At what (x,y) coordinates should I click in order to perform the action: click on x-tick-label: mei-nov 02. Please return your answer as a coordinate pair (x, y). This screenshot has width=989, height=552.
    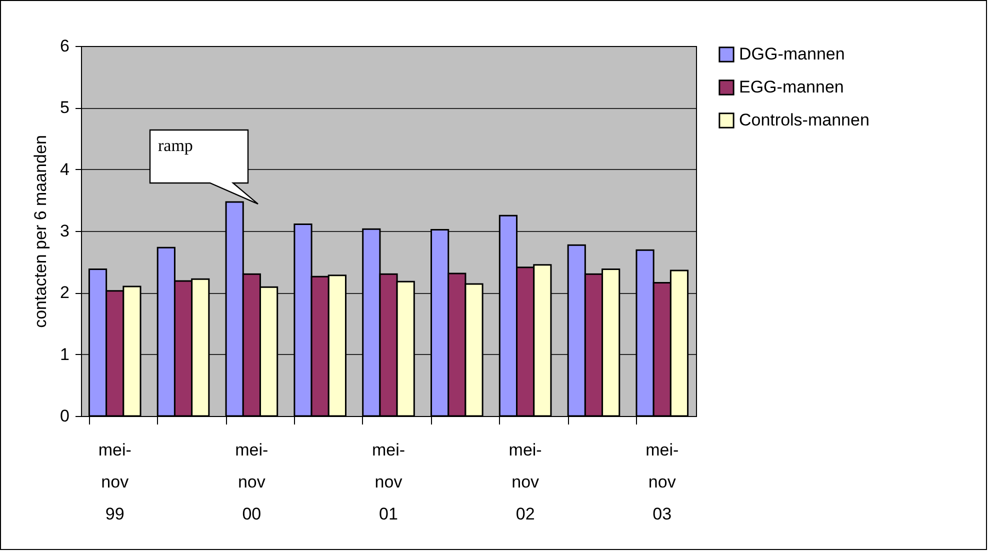
    Looking at the image, I should click on (525, 482).